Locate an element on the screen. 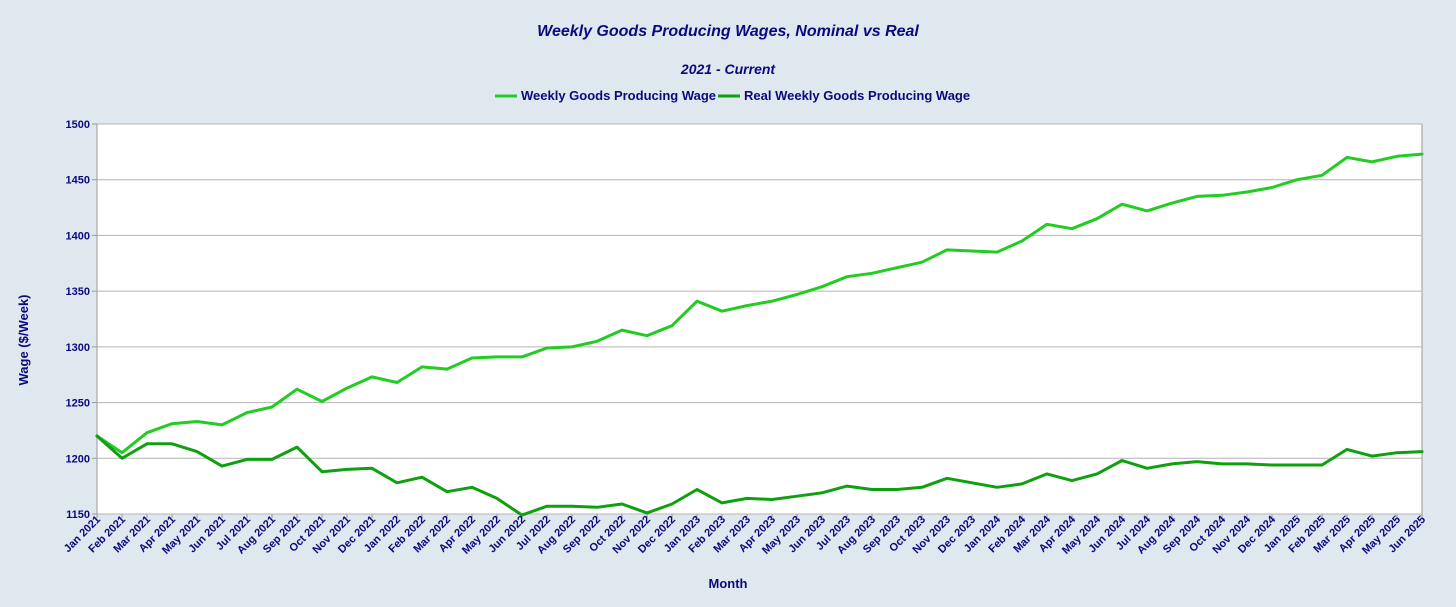 The height and width of the screenshot is (607, 1456). y-tick-label-1250: 1250 is located at coordinates (78, 404).